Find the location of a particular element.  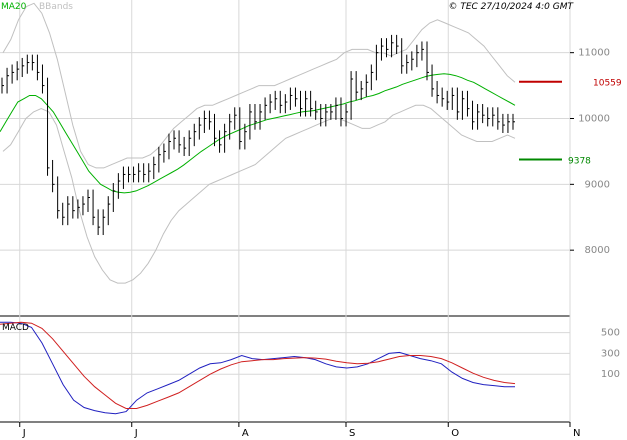

copyright-text: © TEC 27/10/2024 4:0 GMT is located at coordinates (511, 7).